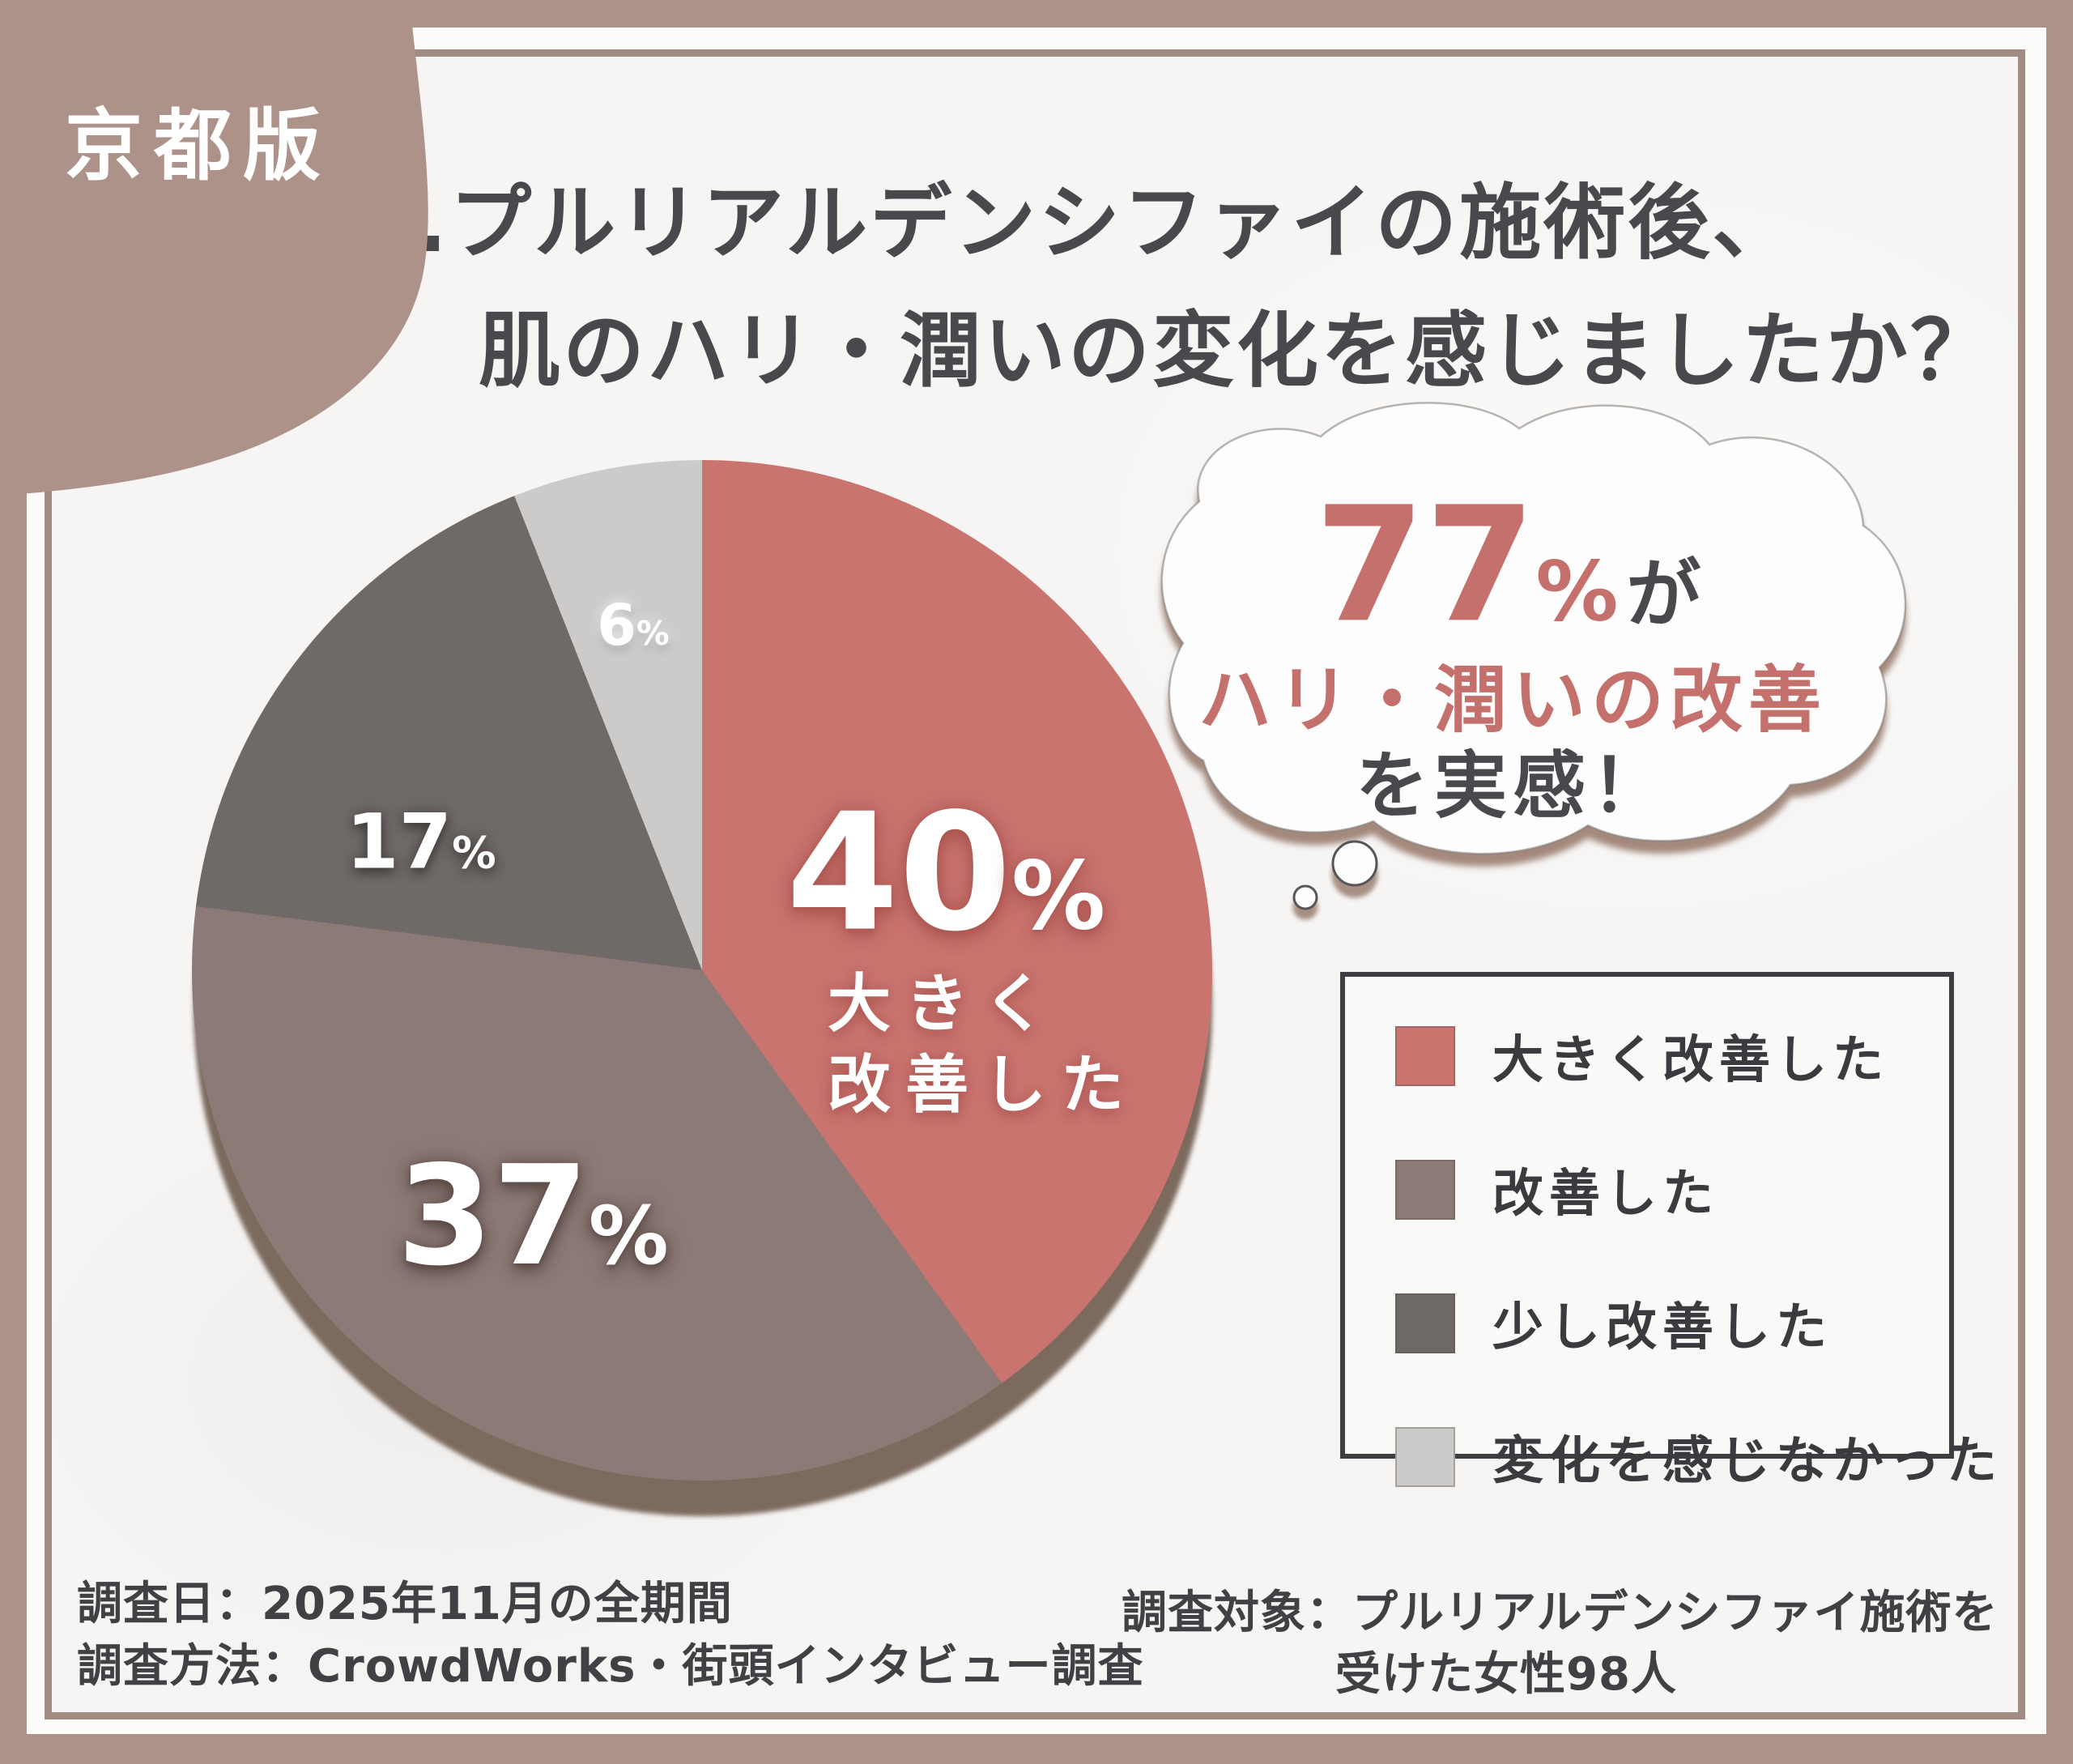 This screenshot has height=1764, width=2073. Describe the element at coordinates (1605, 1193) in the screenshot. I see `legend-label: 改善した` at that location.